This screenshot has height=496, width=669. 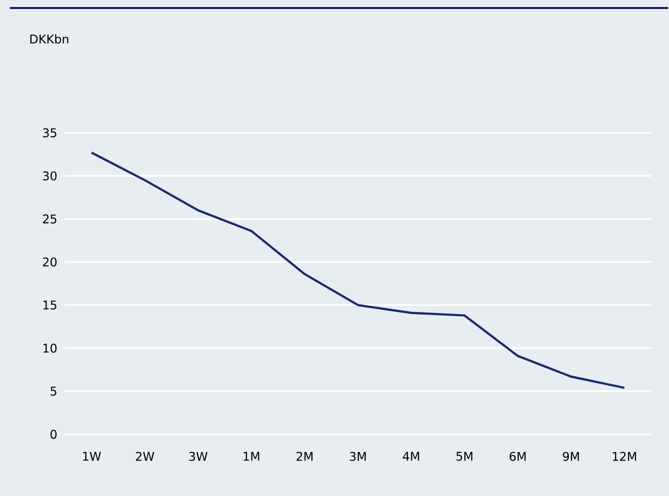 I want to click on x-tick-label: 5M, so click(x=464, y=456).